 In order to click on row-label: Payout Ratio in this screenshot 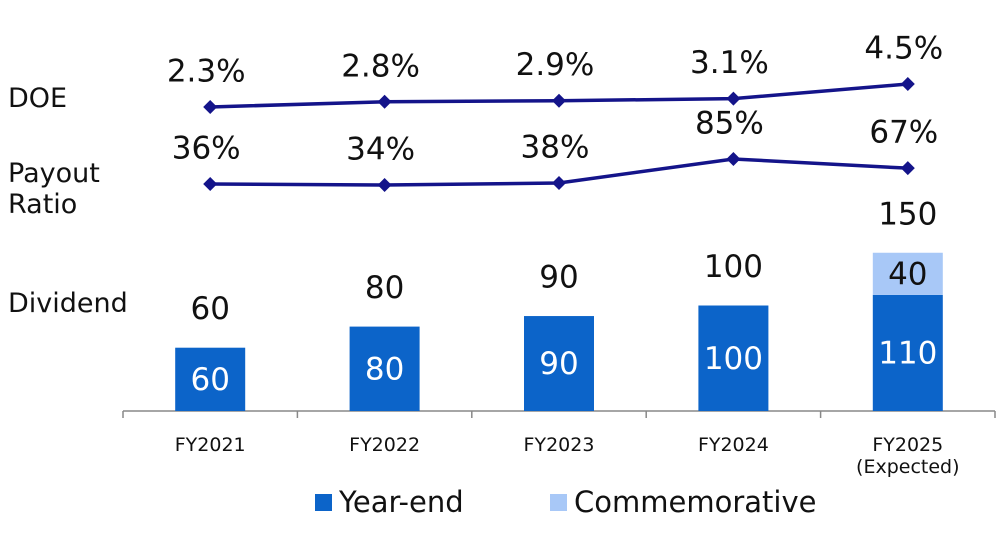, I will do `click(54, 189)`.